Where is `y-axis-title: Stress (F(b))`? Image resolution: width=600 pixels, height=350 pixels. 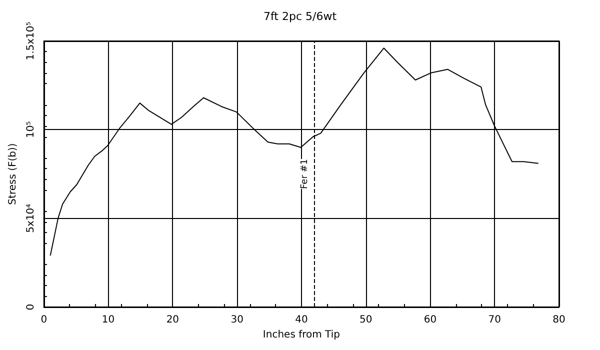 y-axis-title: Stress (F(b)) is located at coordinates (13, 174).